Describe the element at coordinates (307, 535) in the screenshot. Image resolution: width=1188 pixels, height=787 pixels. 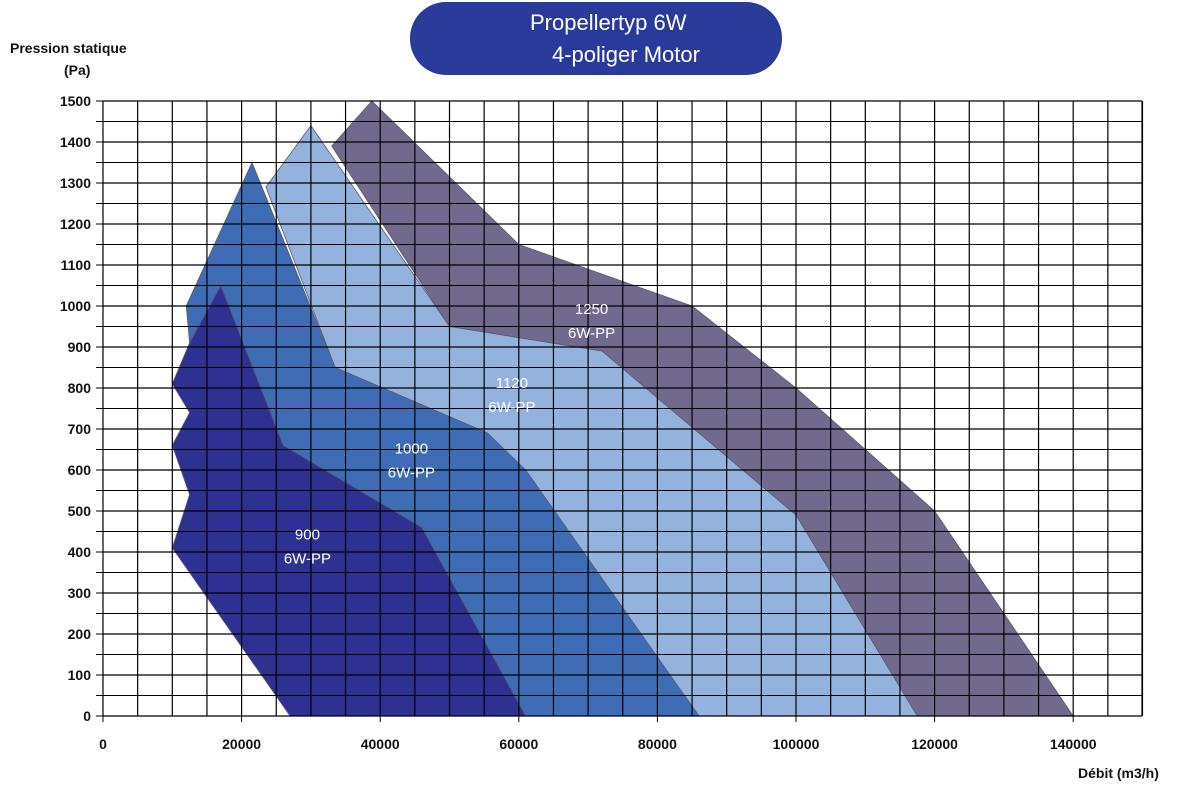
I see `series-label-size: 900` at that location.